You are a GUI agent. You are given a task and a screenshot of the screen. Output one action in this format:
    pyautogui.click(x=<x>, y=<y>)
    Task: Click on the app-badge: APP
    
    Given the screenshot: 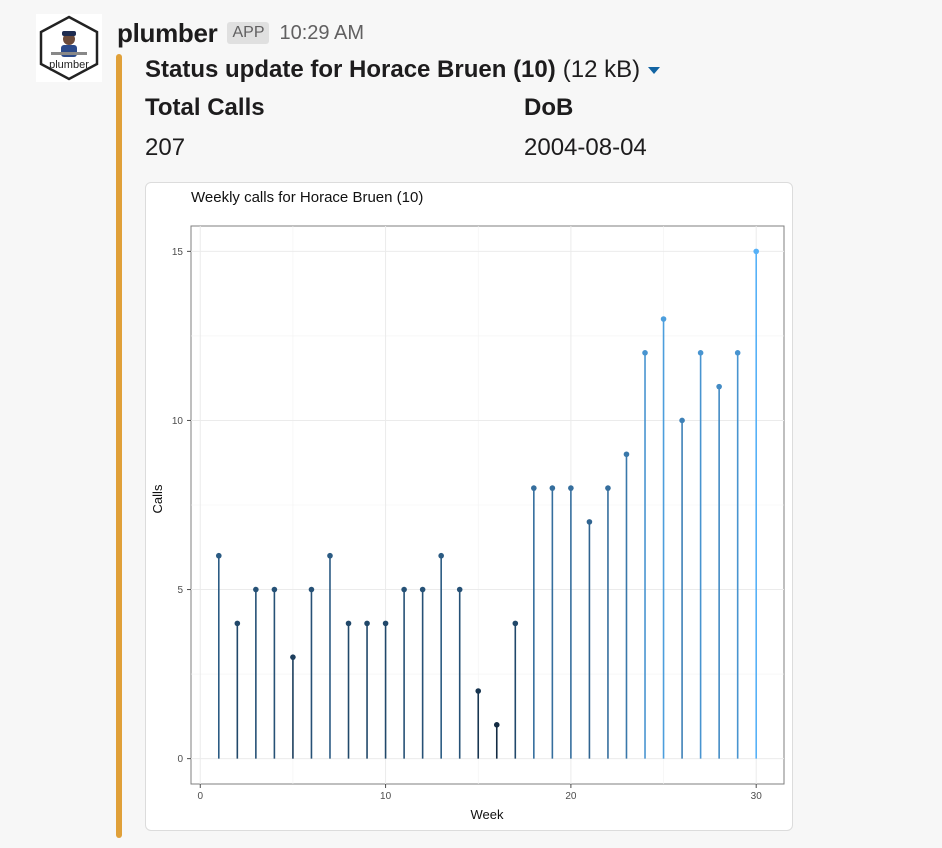 What is the action you would take?
    pyautogui.click(x=248, y=33)
    